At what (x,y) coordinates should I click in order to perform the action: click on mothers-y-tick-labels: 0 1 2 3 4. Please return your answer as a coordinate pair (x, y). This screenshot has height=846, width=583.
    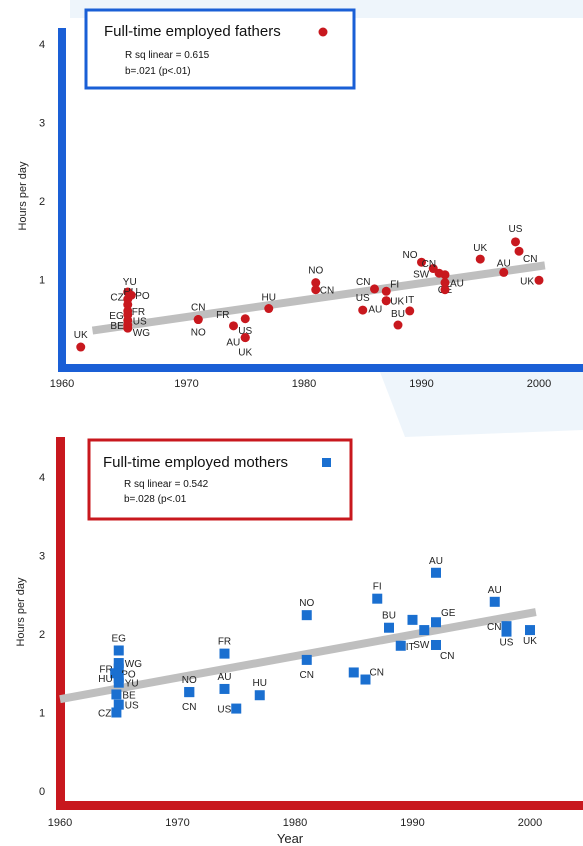
    Looking at the image, I should click on (42, 635).